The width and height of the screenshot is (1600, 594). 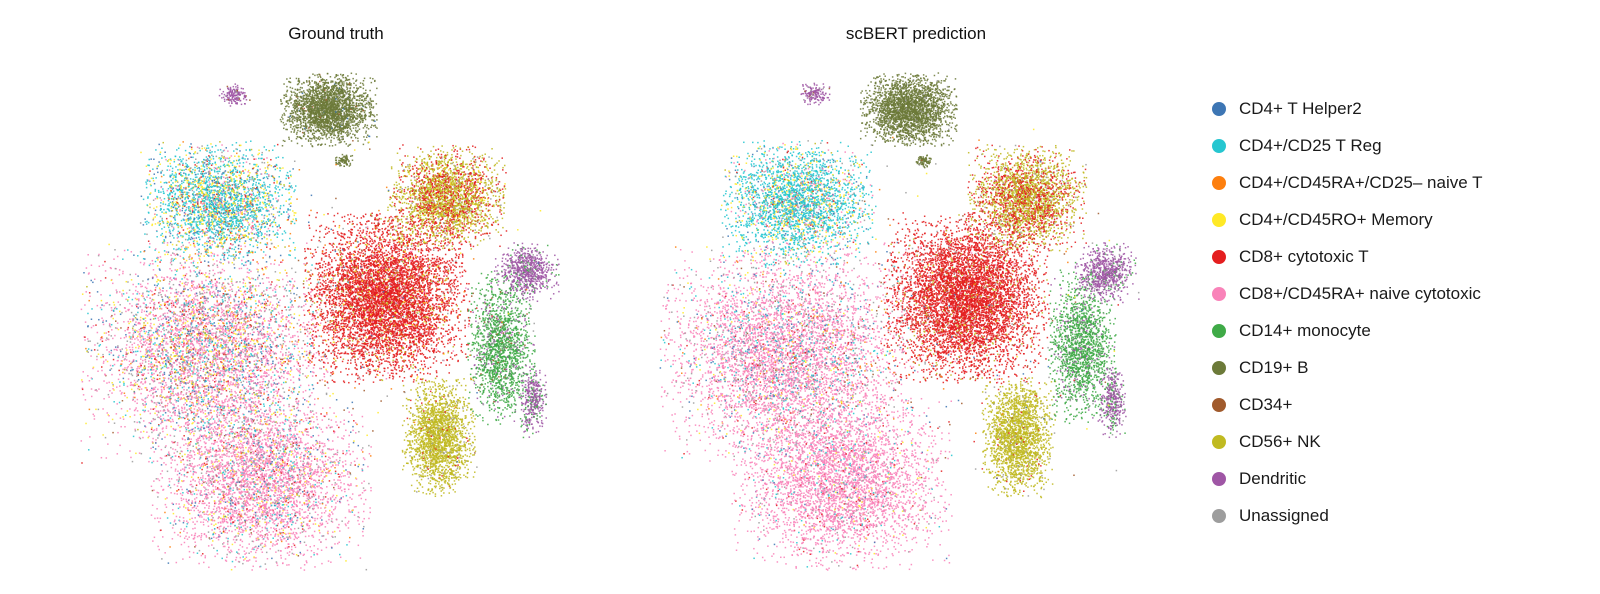 What do you see at coordinates (1336, 219) in the screenshot?
I see `legend-label: CD4+/CD45RO+ Memory` at bounding box center [1336, 219].